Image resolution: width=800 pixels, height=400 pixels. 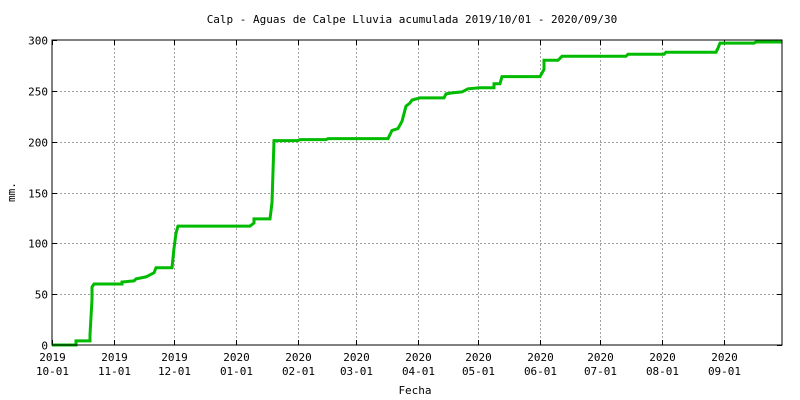 I want to click on y-tick-label: 150, so click(x=38, y=194).